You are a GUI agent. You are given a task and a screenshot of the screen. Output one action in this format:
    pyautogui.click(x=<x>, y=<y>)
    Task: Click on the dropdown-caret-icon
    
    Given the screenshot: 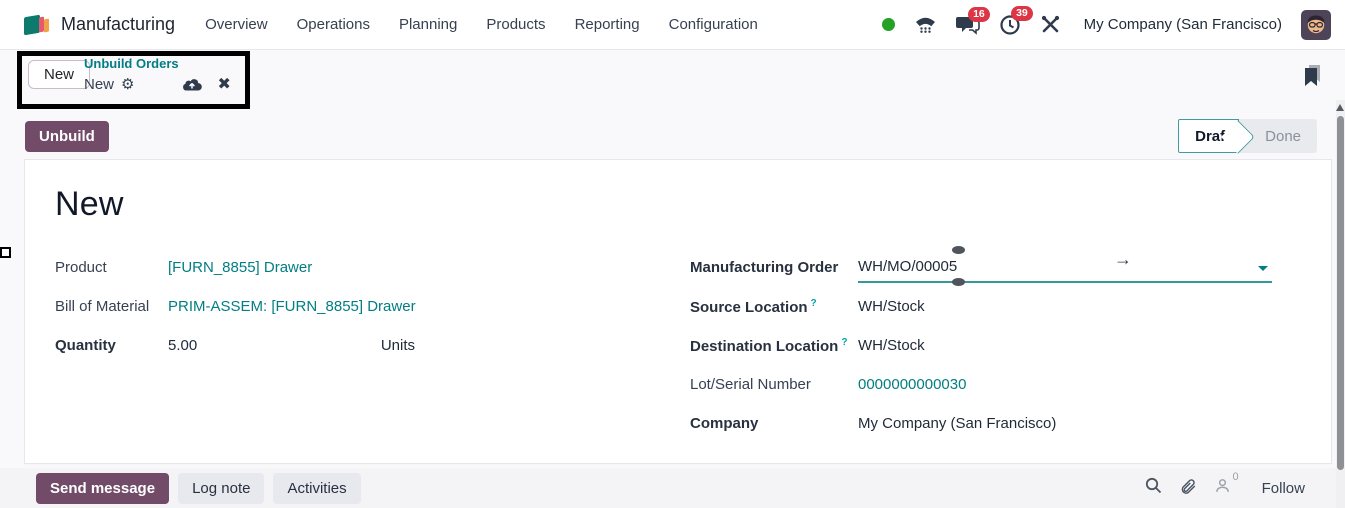 What is the action you would take?
    pyautogui.click(x=1263, y=268)
    